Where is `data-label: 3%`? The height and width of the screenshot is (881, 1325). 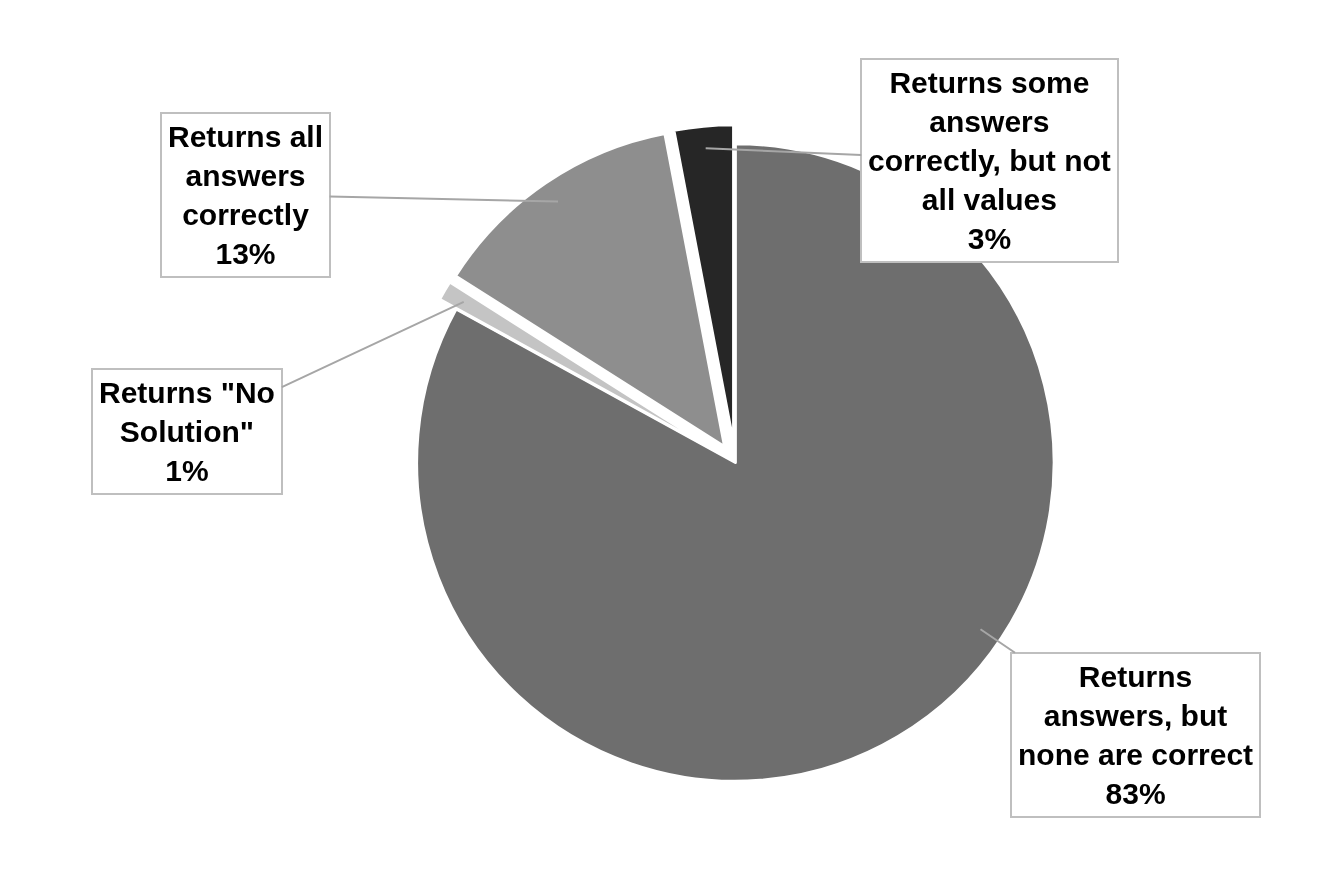
data-label: 3% is located at coordinates (989, 238).